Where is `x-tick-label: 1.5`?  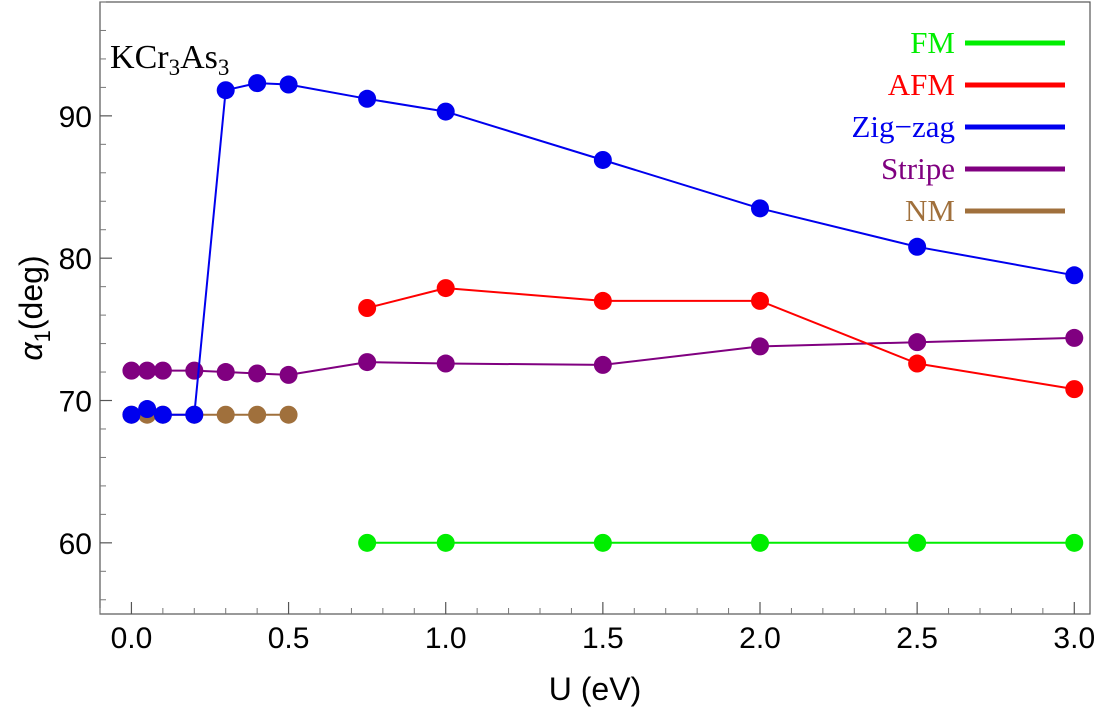
x-tick-label: 1.5 is located at coordinates (603, 638).